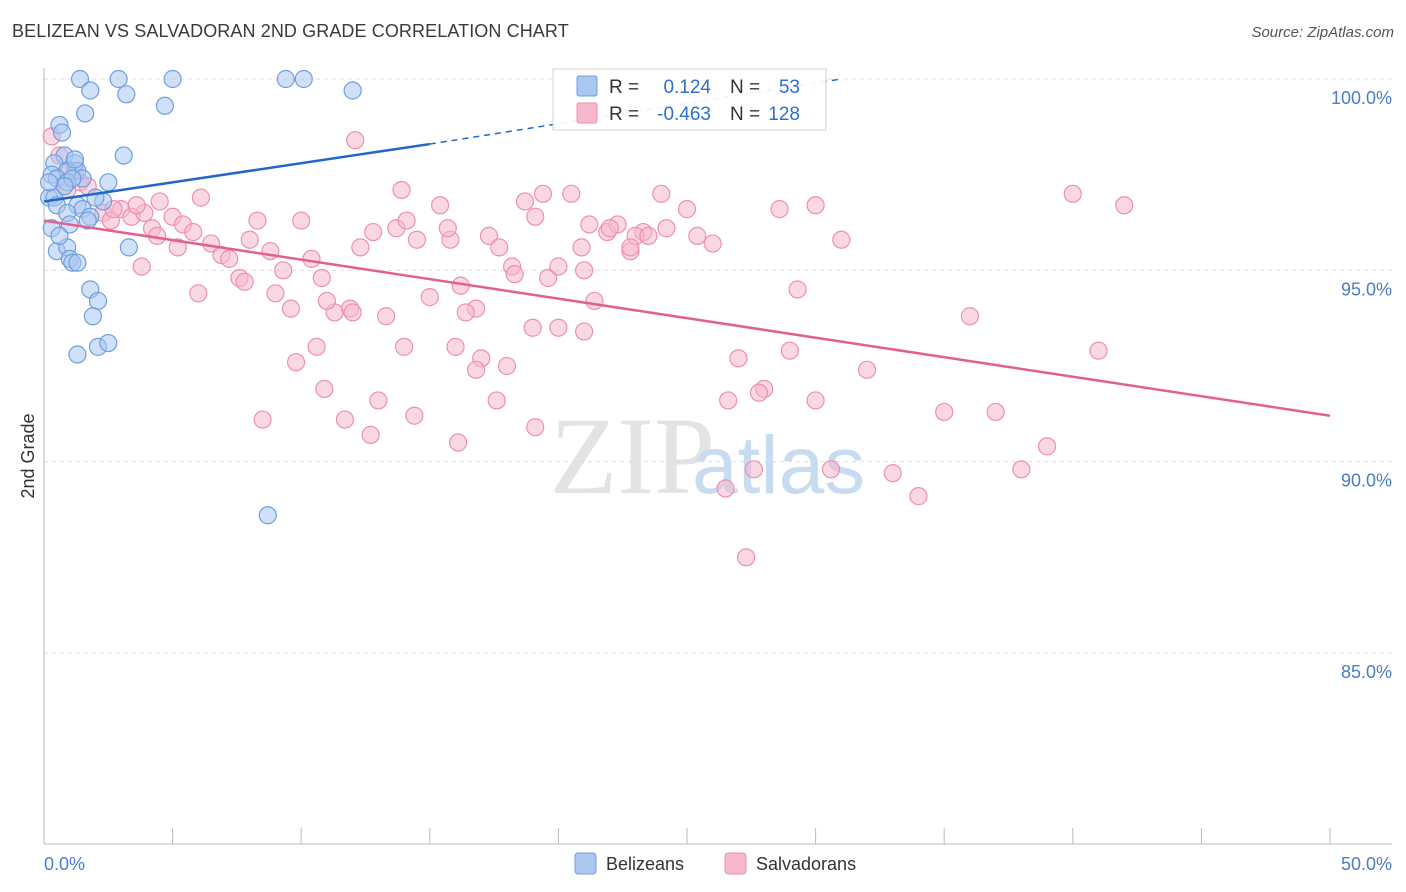 Image resolution: width=1406 pixels, height=892 pixels. Describe the element at coordinates (1366, 481) in the screenshot. I see `y-tick-label: 90.0%` at that location.